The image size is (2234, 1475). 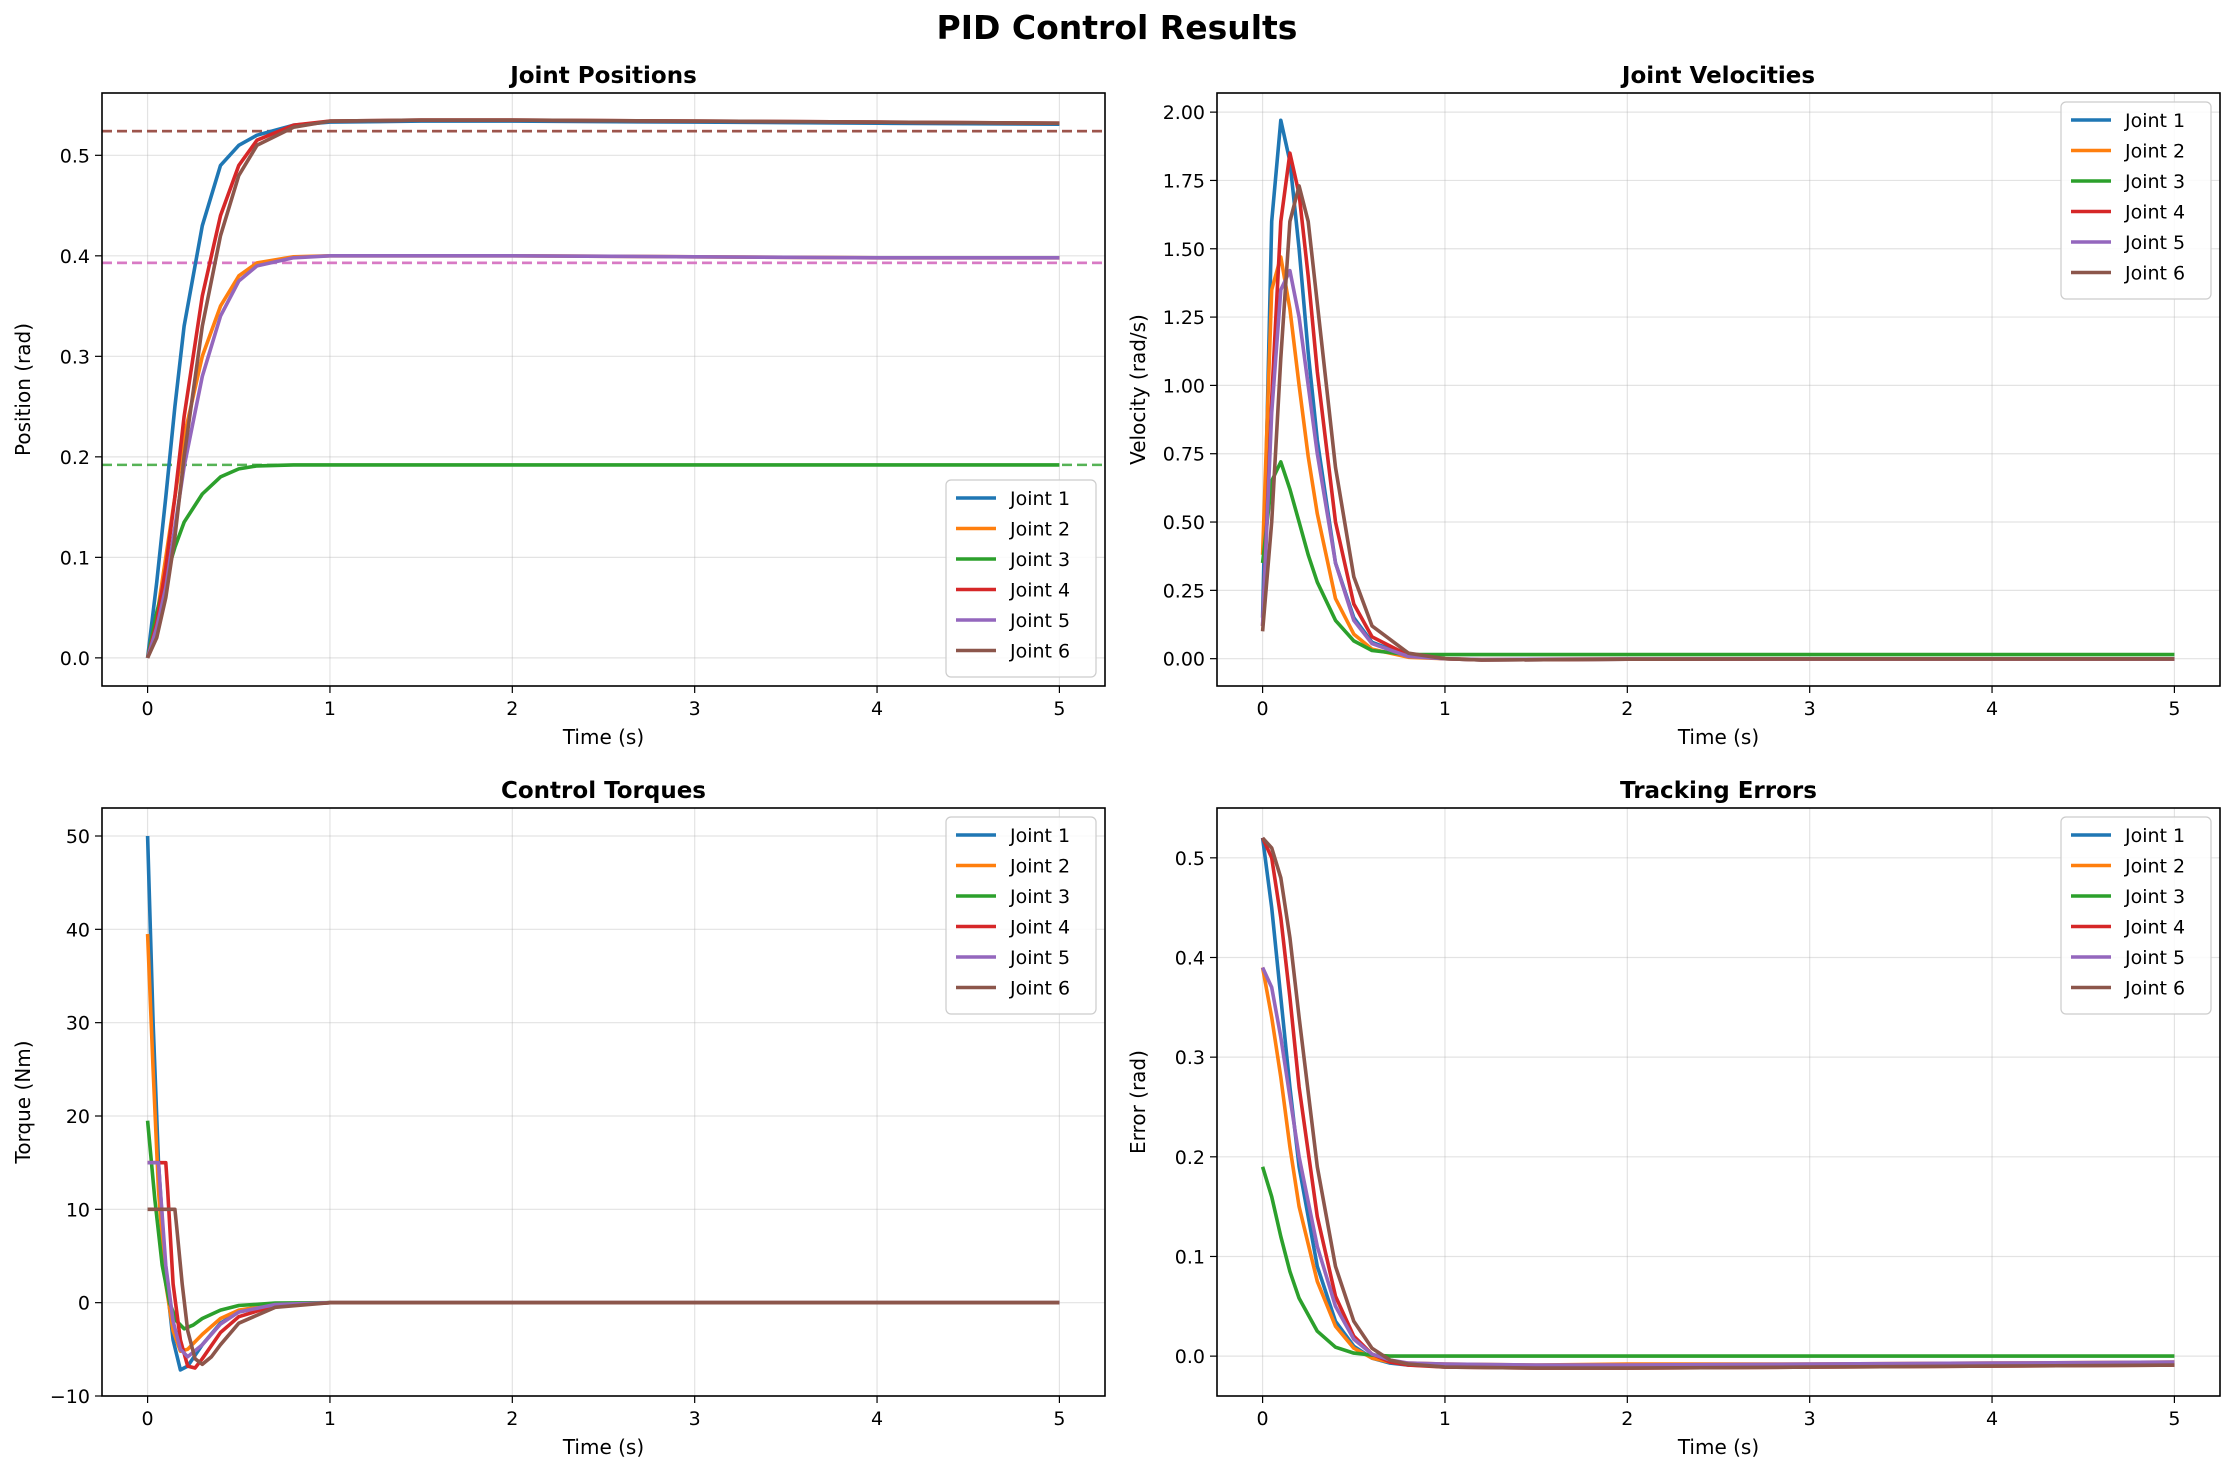 I want to click on y-tick-label: 0.50, so click(x=1184, y=523).